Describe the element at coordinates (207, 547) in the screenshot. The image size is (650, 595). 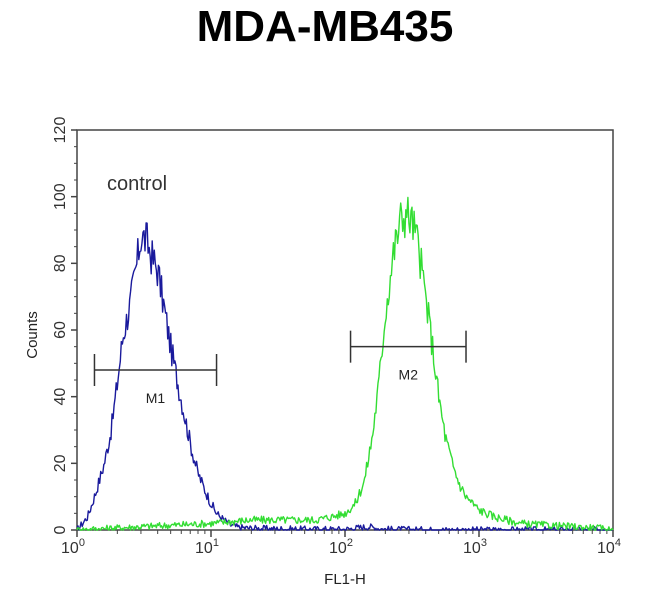
I see `x-tick-label: 10¹` at that location.